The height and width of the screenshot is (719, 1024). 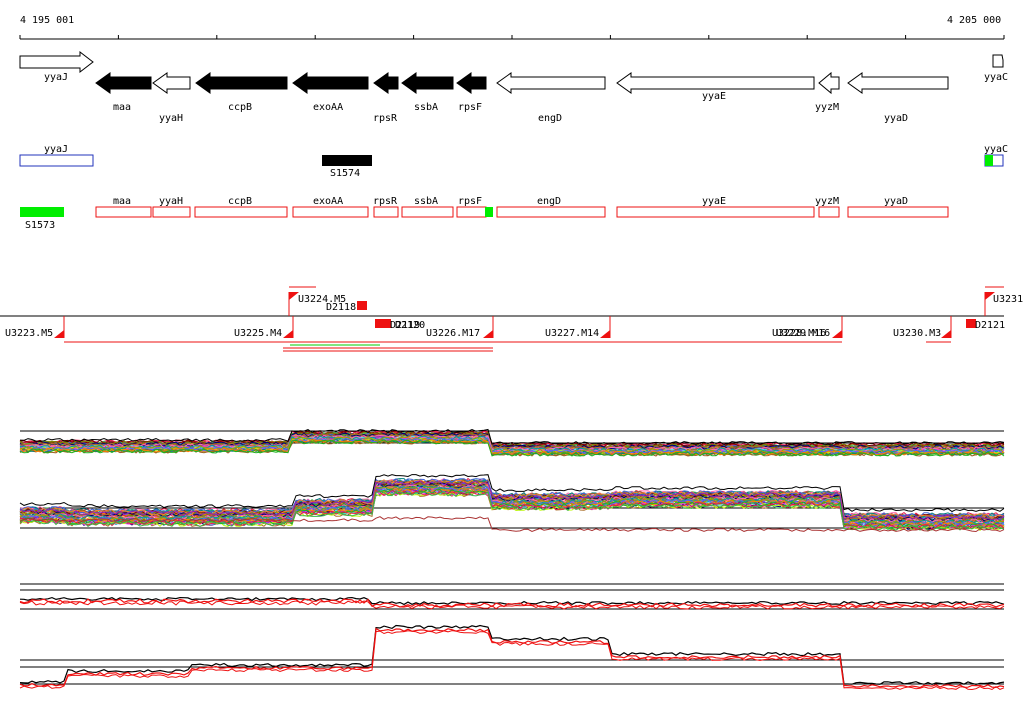 What do you see at coordinates (898, 212) in the screenshot?
I see `red-feature-yyaD` at bounding box center [898, 212].